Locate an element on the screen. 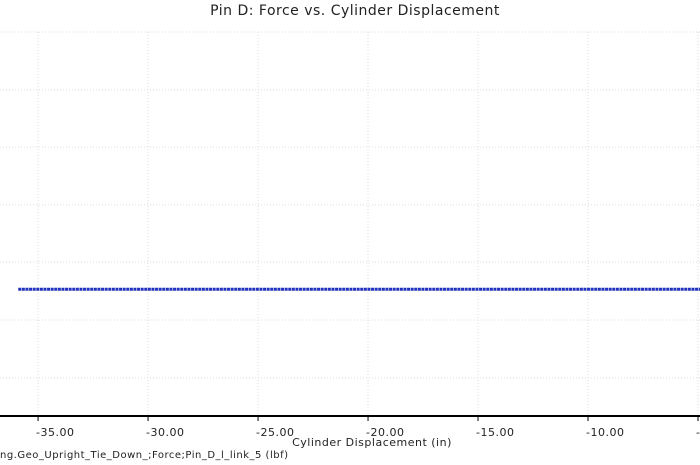  x-tick-label: -15.00 is located at coordinates (495, 432).